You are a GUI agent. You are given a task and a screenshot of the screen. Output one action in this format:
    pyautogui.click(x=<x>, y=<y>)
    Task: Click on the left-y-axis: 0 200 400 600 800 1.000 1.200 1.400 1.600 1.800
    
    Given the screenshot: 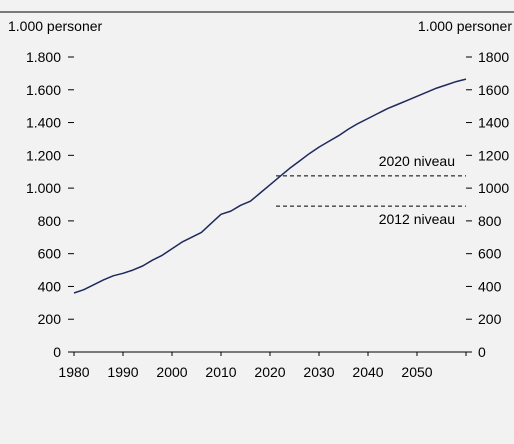 What is the action you would take?
    pyautogui.click(x=50, y=204)
    